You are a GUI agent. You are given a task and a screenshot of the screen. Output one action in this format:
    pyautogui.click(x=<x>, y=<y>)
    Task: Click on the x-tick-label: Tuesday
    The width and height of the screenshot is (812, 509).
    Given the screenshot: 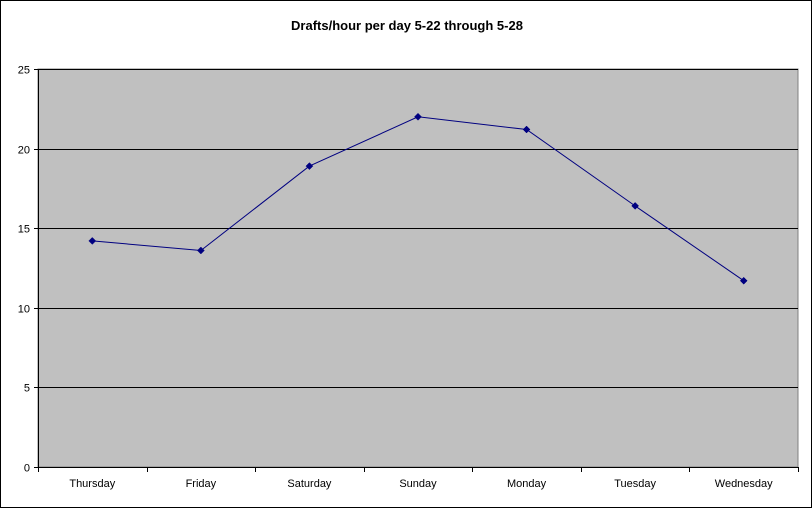 What is the action you would take?
    pyautogui.click(x=635, y=484)
    